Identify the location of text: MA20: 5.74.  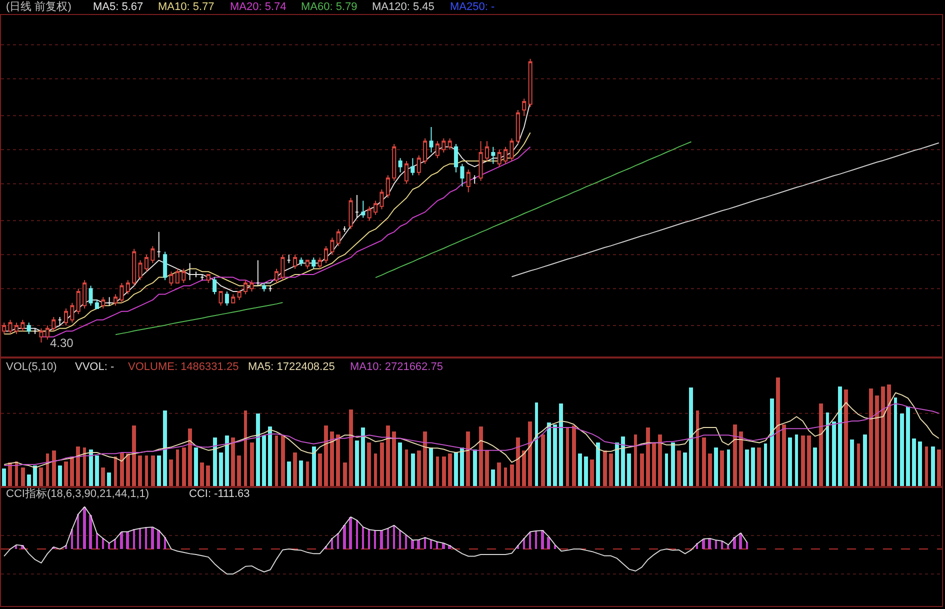
(258, 7).